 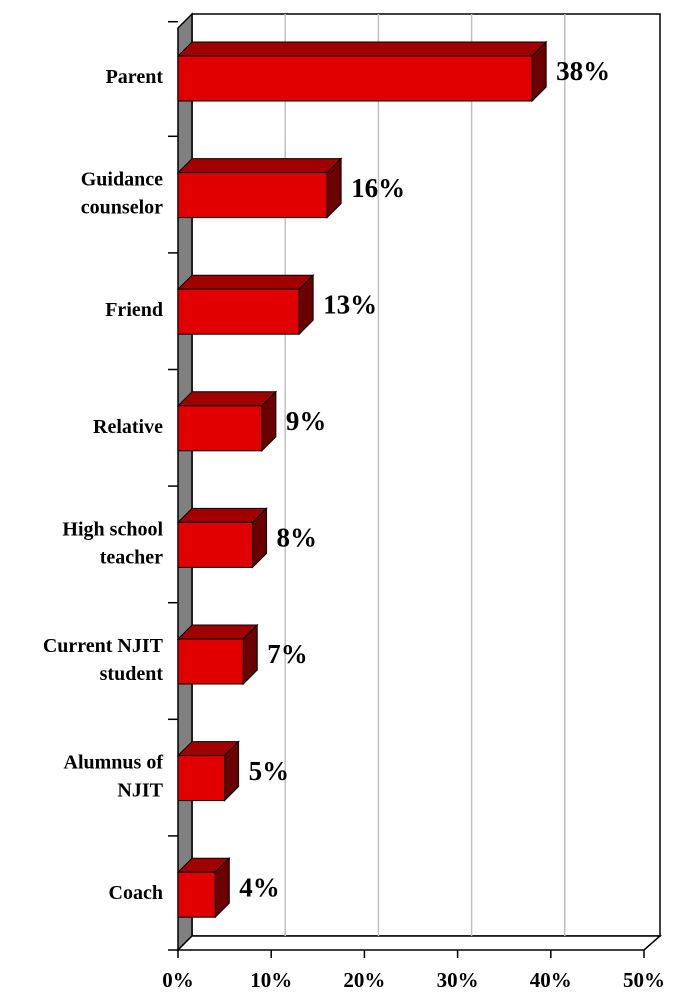 I want to click on value-label: 9%, so click(x=306, y=421).